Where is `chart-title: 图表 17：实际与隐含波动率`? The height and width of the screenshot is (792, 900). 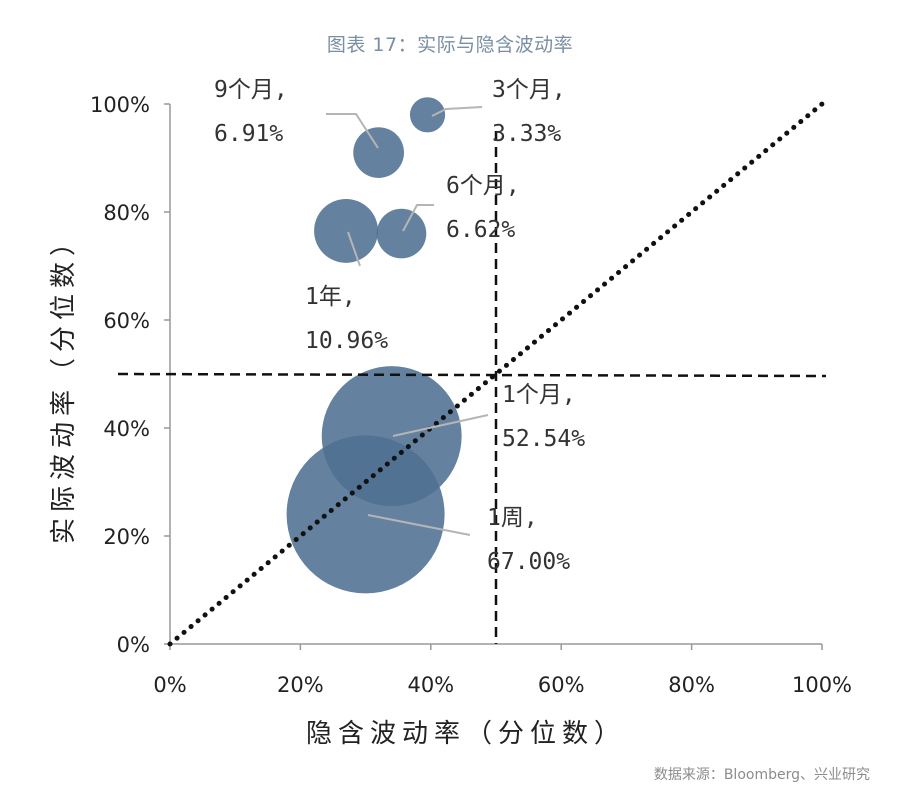 chart-title: 图表 17：实际与隐含波动率 is located at coordinates (450, 45).